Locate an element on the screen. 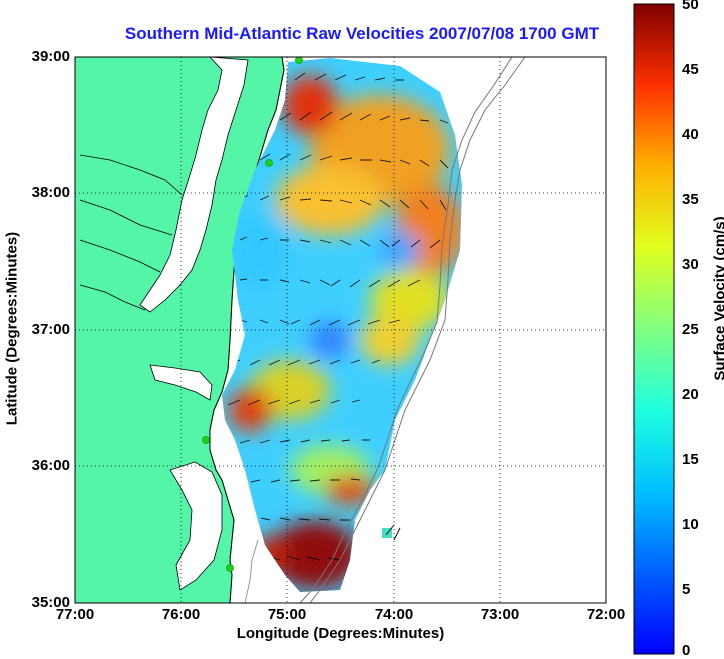 The height and width of the screenshot is (659, 724). colorbar-tick-label: 0 is located at coordinates (686, 650).